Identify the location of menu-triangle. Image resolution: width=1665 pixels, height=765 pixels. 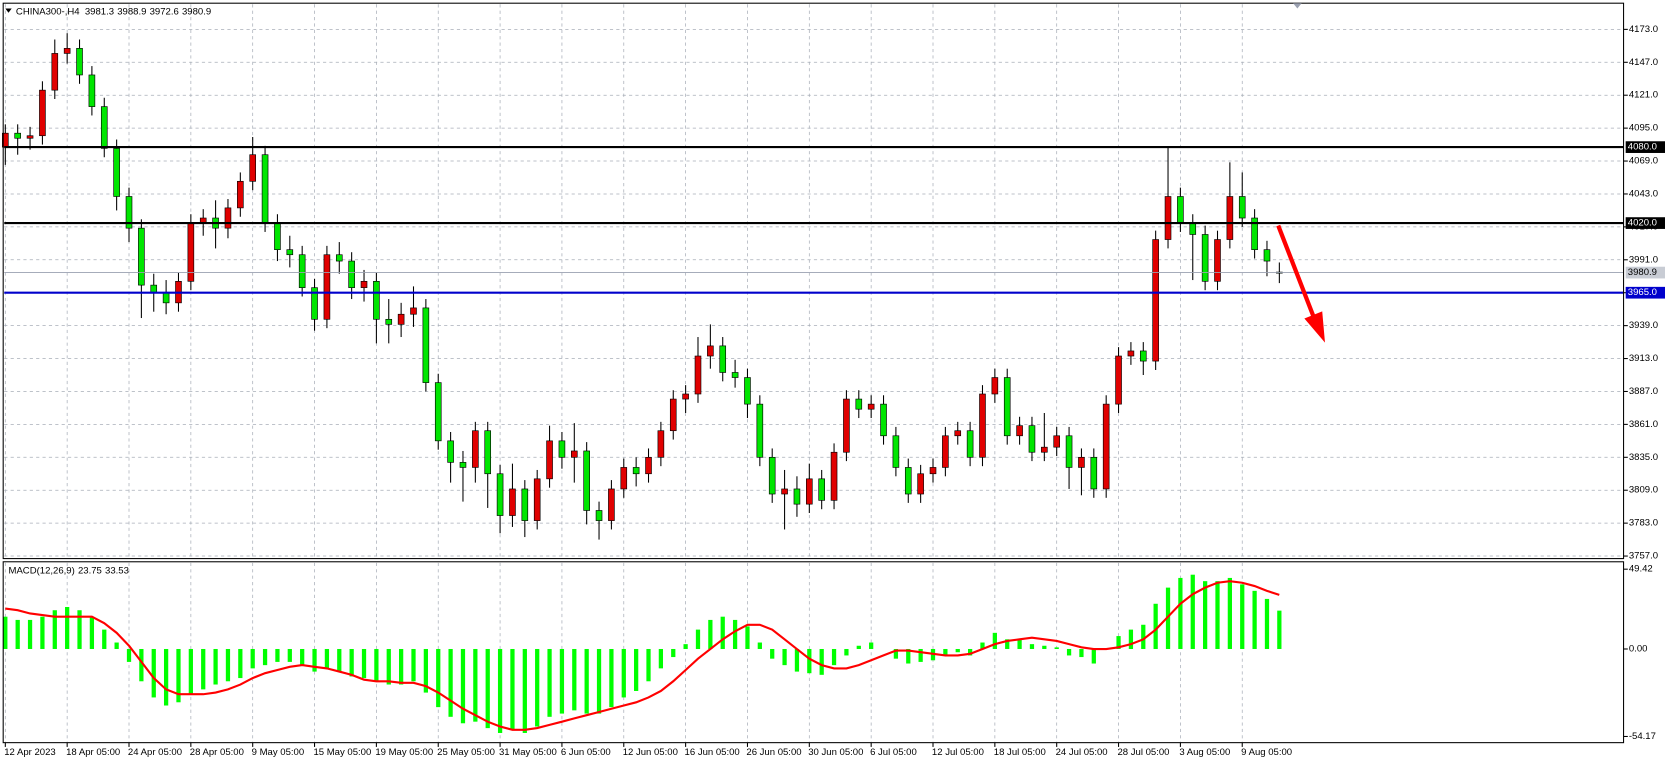
(8, 10).